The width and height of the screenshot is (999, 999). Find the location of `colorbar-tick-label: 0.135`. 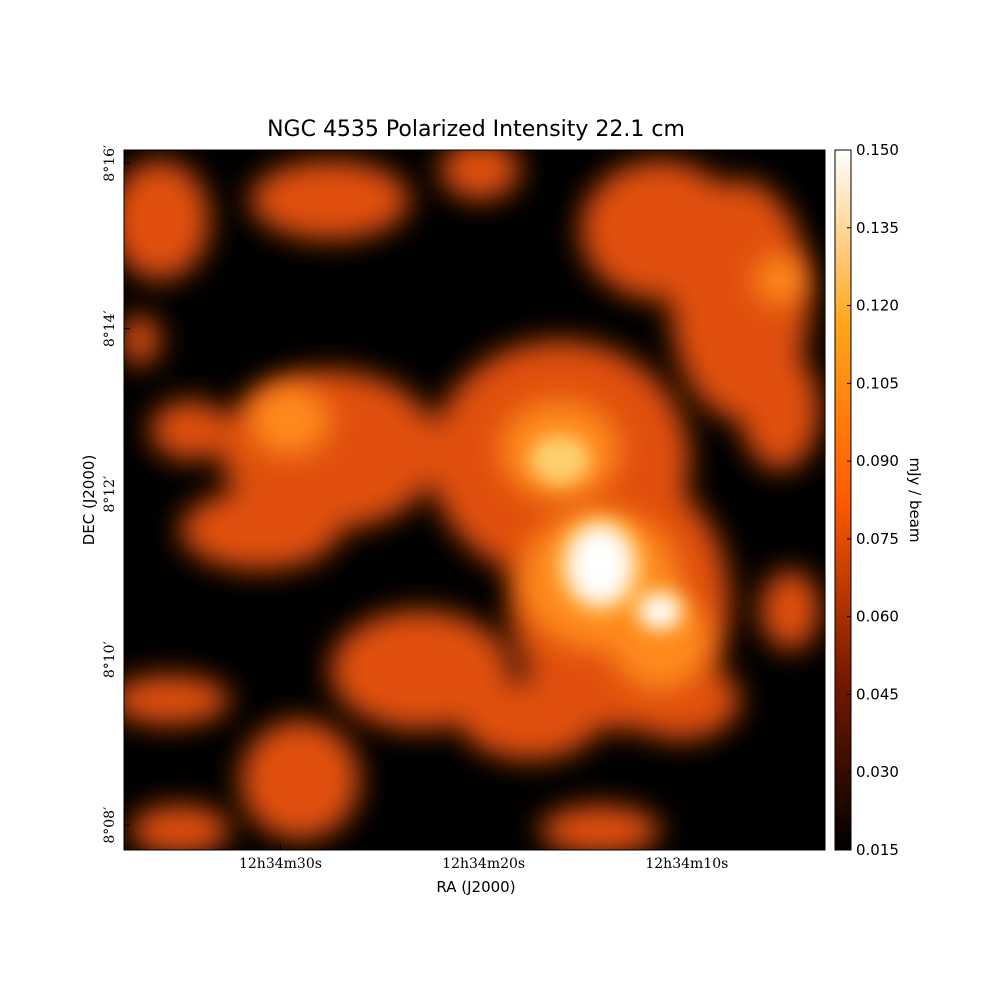

colorbar-tick-label: 0.135 is located at coordinates (877, 228).